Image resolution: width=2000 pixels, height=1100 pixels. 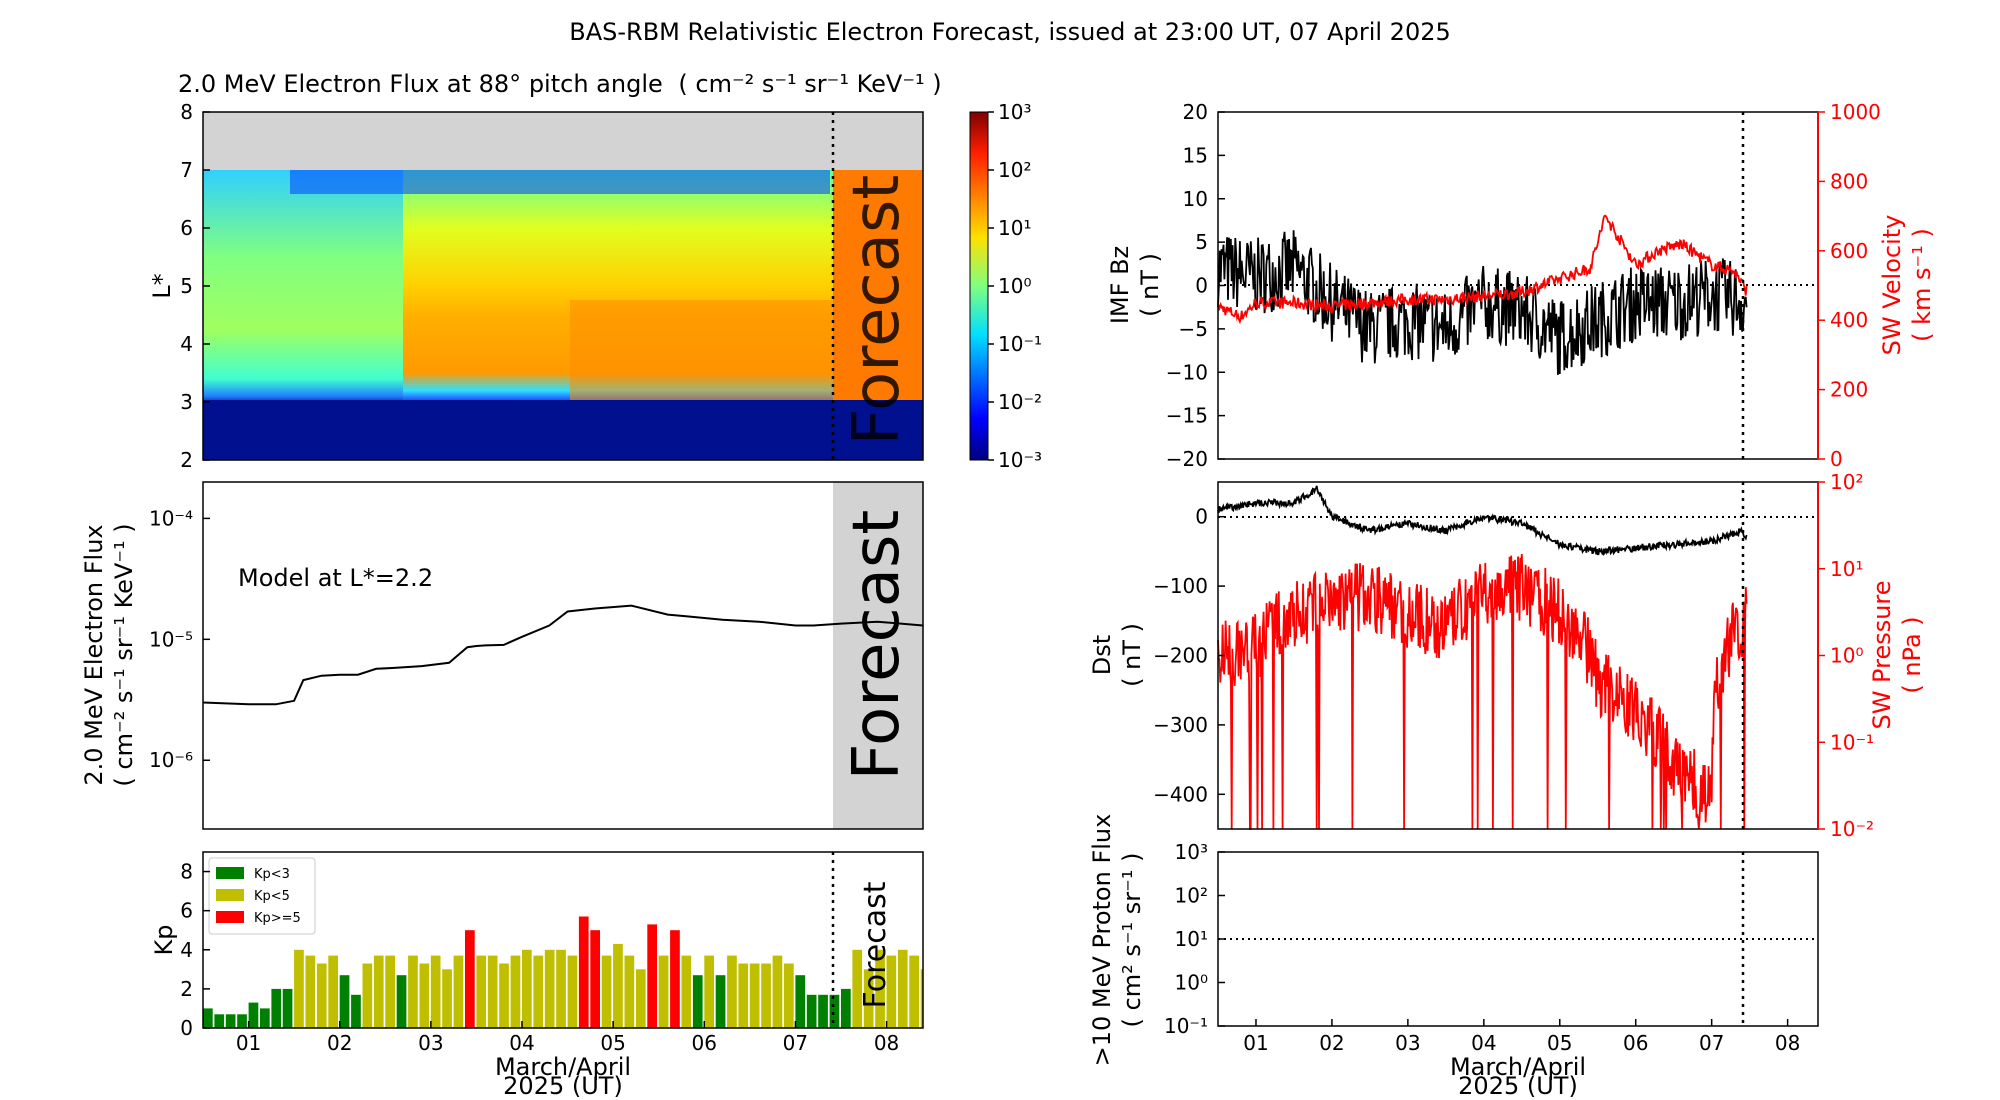 I want to click on kp-forecast-label: Forecast, so click(x=875, y=944).